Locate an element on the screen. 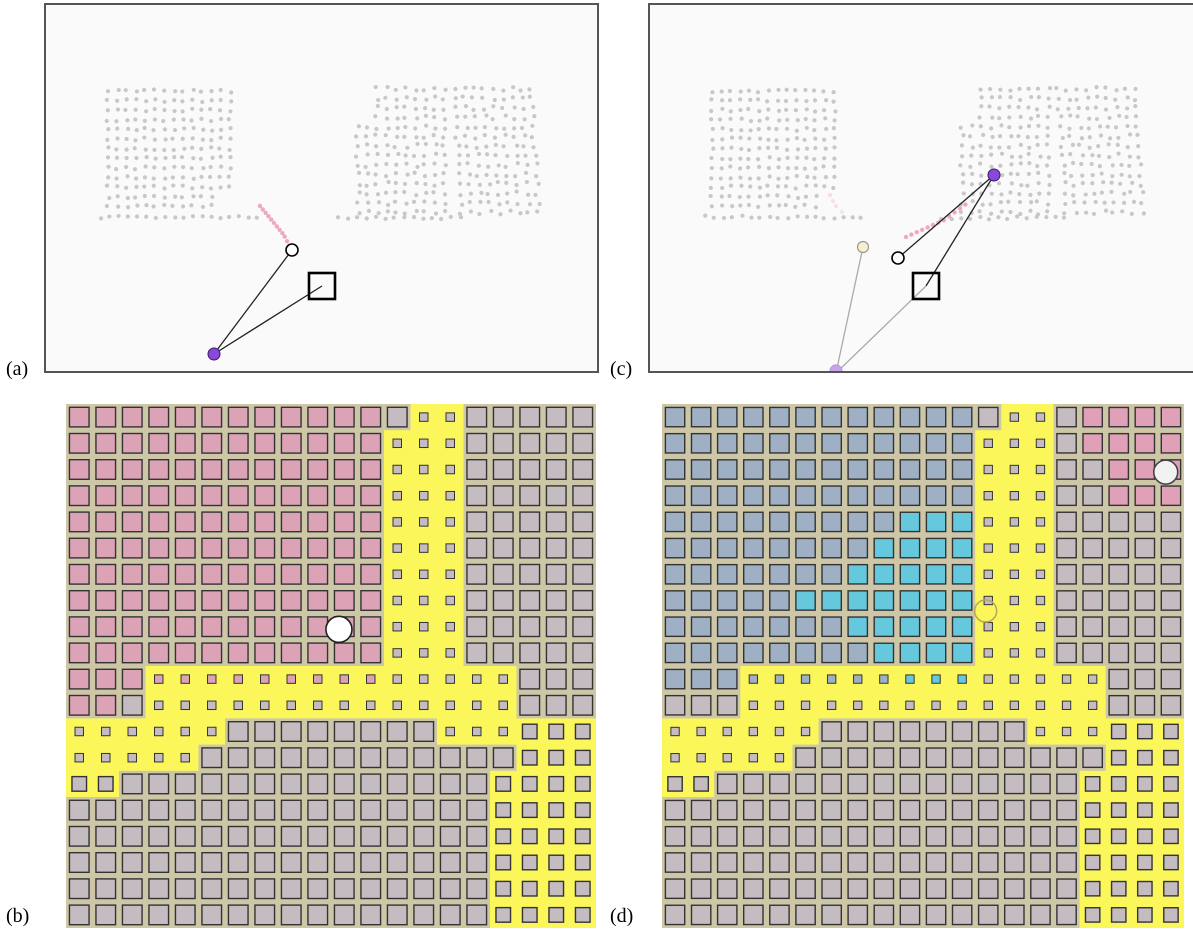 This screenshot has height=932, width=1193. purple-dot-icon is located at coordinates (214, 354).